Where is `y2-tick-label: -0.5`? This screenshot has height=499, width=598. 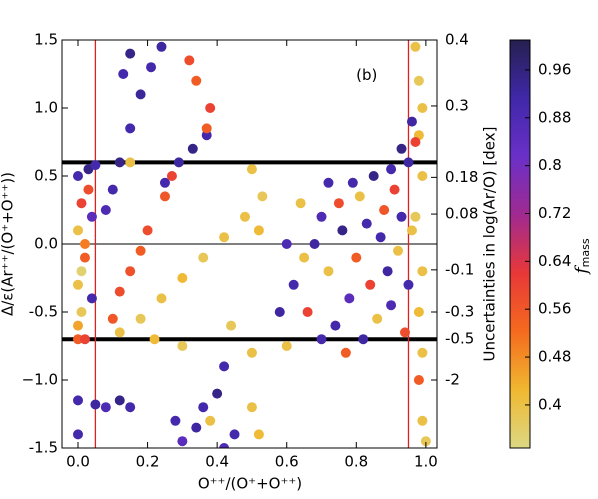
y2-tick-label: -0.5 is located at coordinates (459, 339).